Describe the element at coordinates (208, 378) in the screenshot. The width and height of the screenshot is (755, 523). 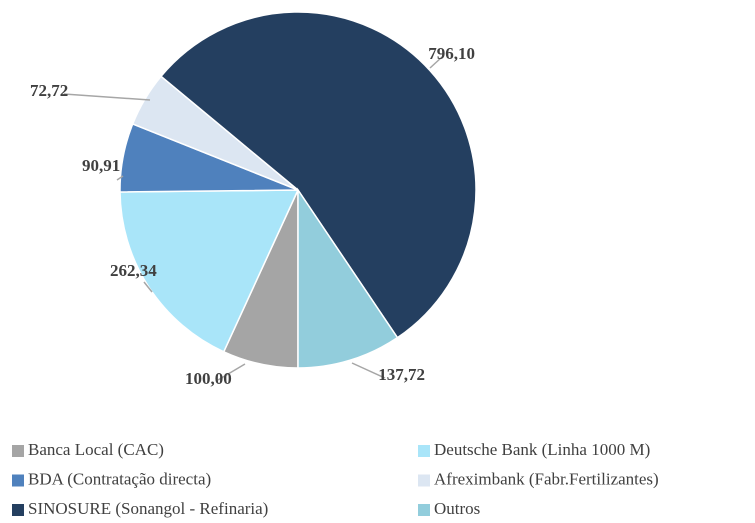
I see `data-label: 100,00` at that location.